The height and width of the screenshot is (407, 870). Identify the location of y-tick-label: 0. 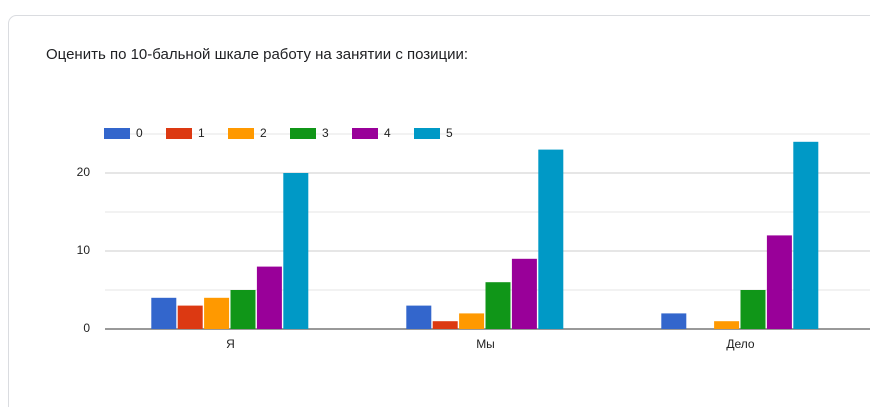
(86, 328).